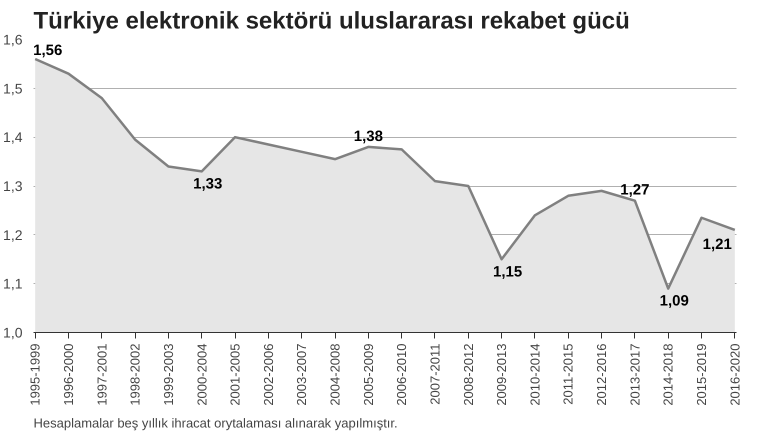 This screenshot has height=435, width=766. Describe the element at coordinates (235, 374) in the screenshot. I see `x-tick-label: 2001-2005` at that location.